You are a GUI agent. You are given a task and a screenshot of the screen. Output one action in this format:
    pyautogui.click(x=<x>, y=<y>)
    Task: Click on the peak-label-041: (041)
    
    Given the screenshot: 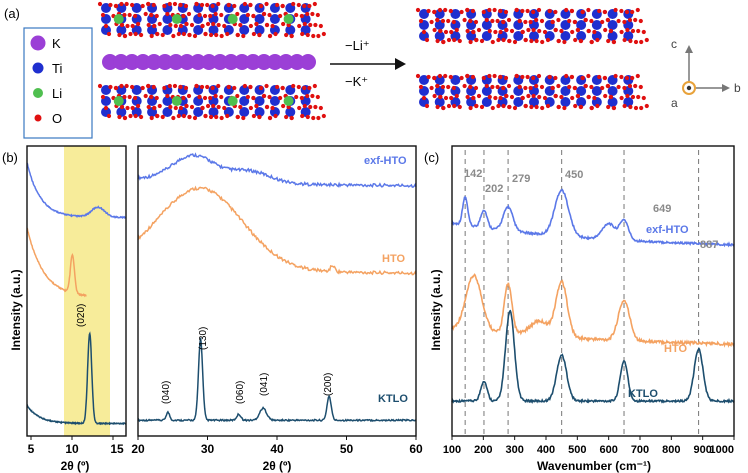 What is the action you would take?
    pyautogui.click(x=264, y=384)
    